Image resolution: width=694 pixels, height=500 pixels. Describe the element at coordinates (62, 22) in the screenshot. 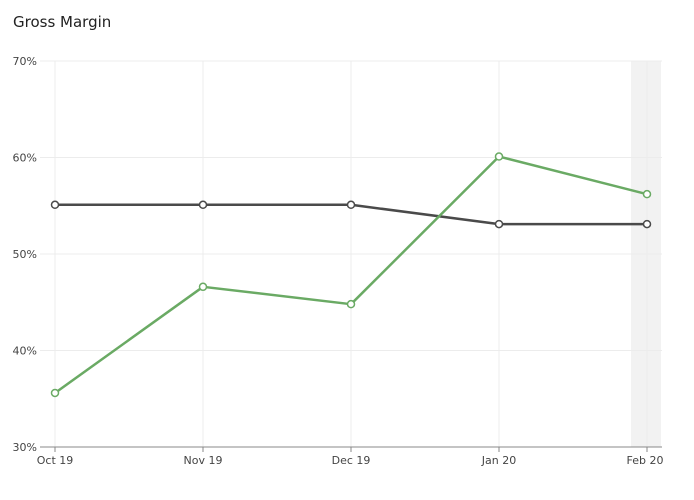

I see `chart-title: Gross Margin` at that location.